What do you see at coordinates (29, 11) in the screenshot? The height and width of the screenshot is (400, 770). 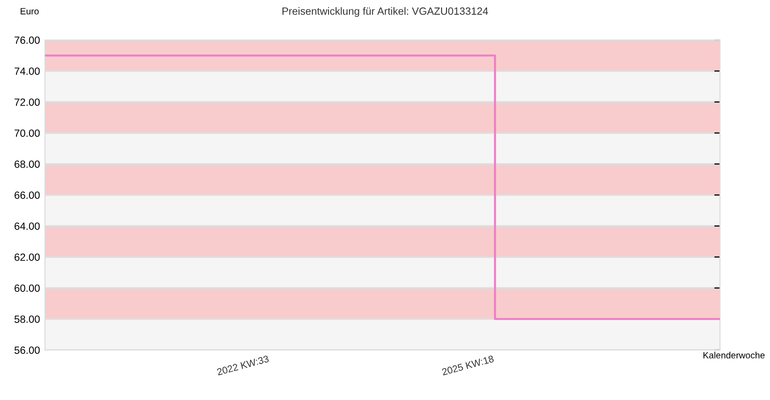 I see `y-axis-title: Euro` at bounding box center [29, 11].